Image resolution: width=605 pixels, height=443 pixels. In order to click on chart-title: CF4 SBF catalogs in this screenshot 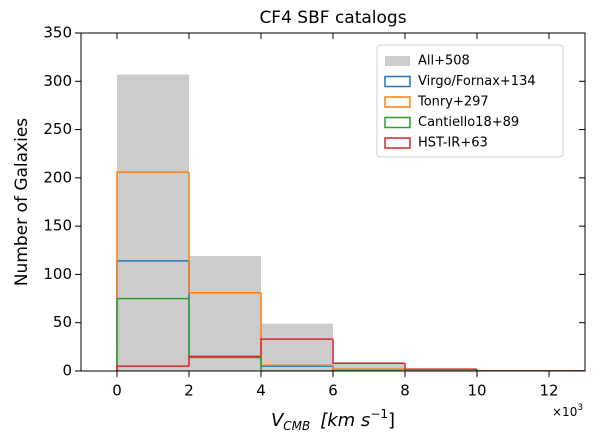, I will do `click(332, 18)`.